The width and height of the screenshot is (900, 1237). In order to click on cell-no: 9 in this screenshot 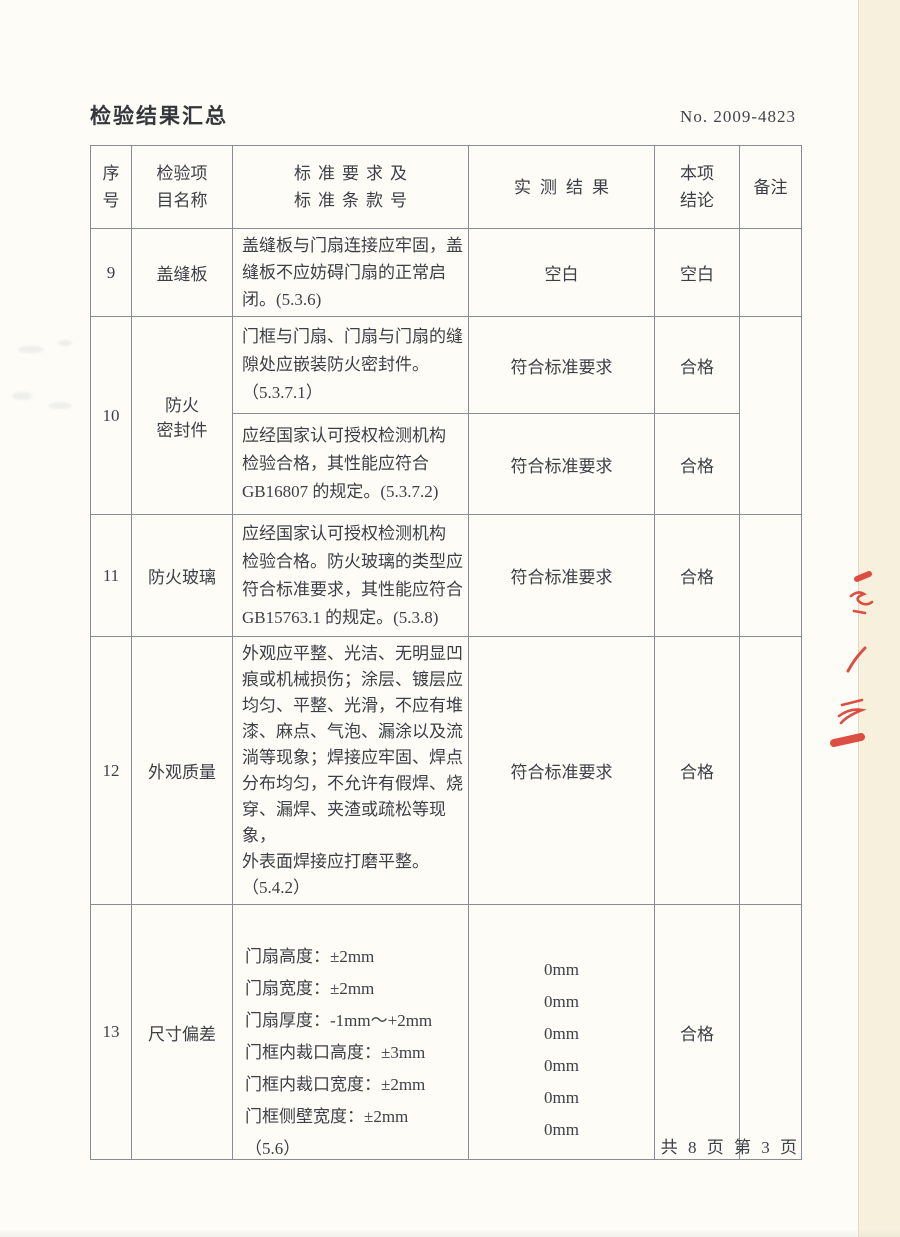, I will do `click(111, 272)`.